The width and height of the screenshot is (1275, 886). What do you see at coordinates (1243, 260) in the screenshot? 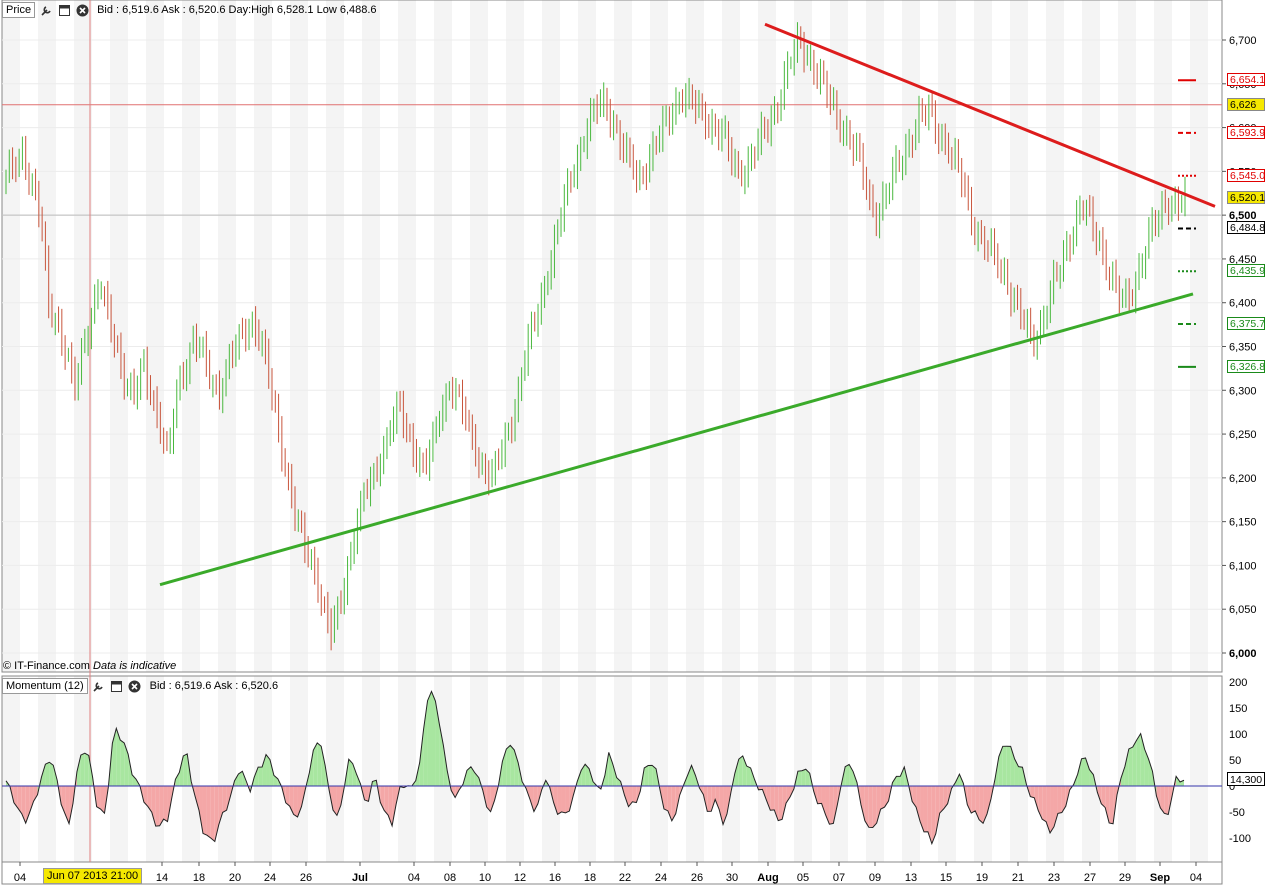
I see `y-tick-label: 6,450` at bounding box center [1243, 260].